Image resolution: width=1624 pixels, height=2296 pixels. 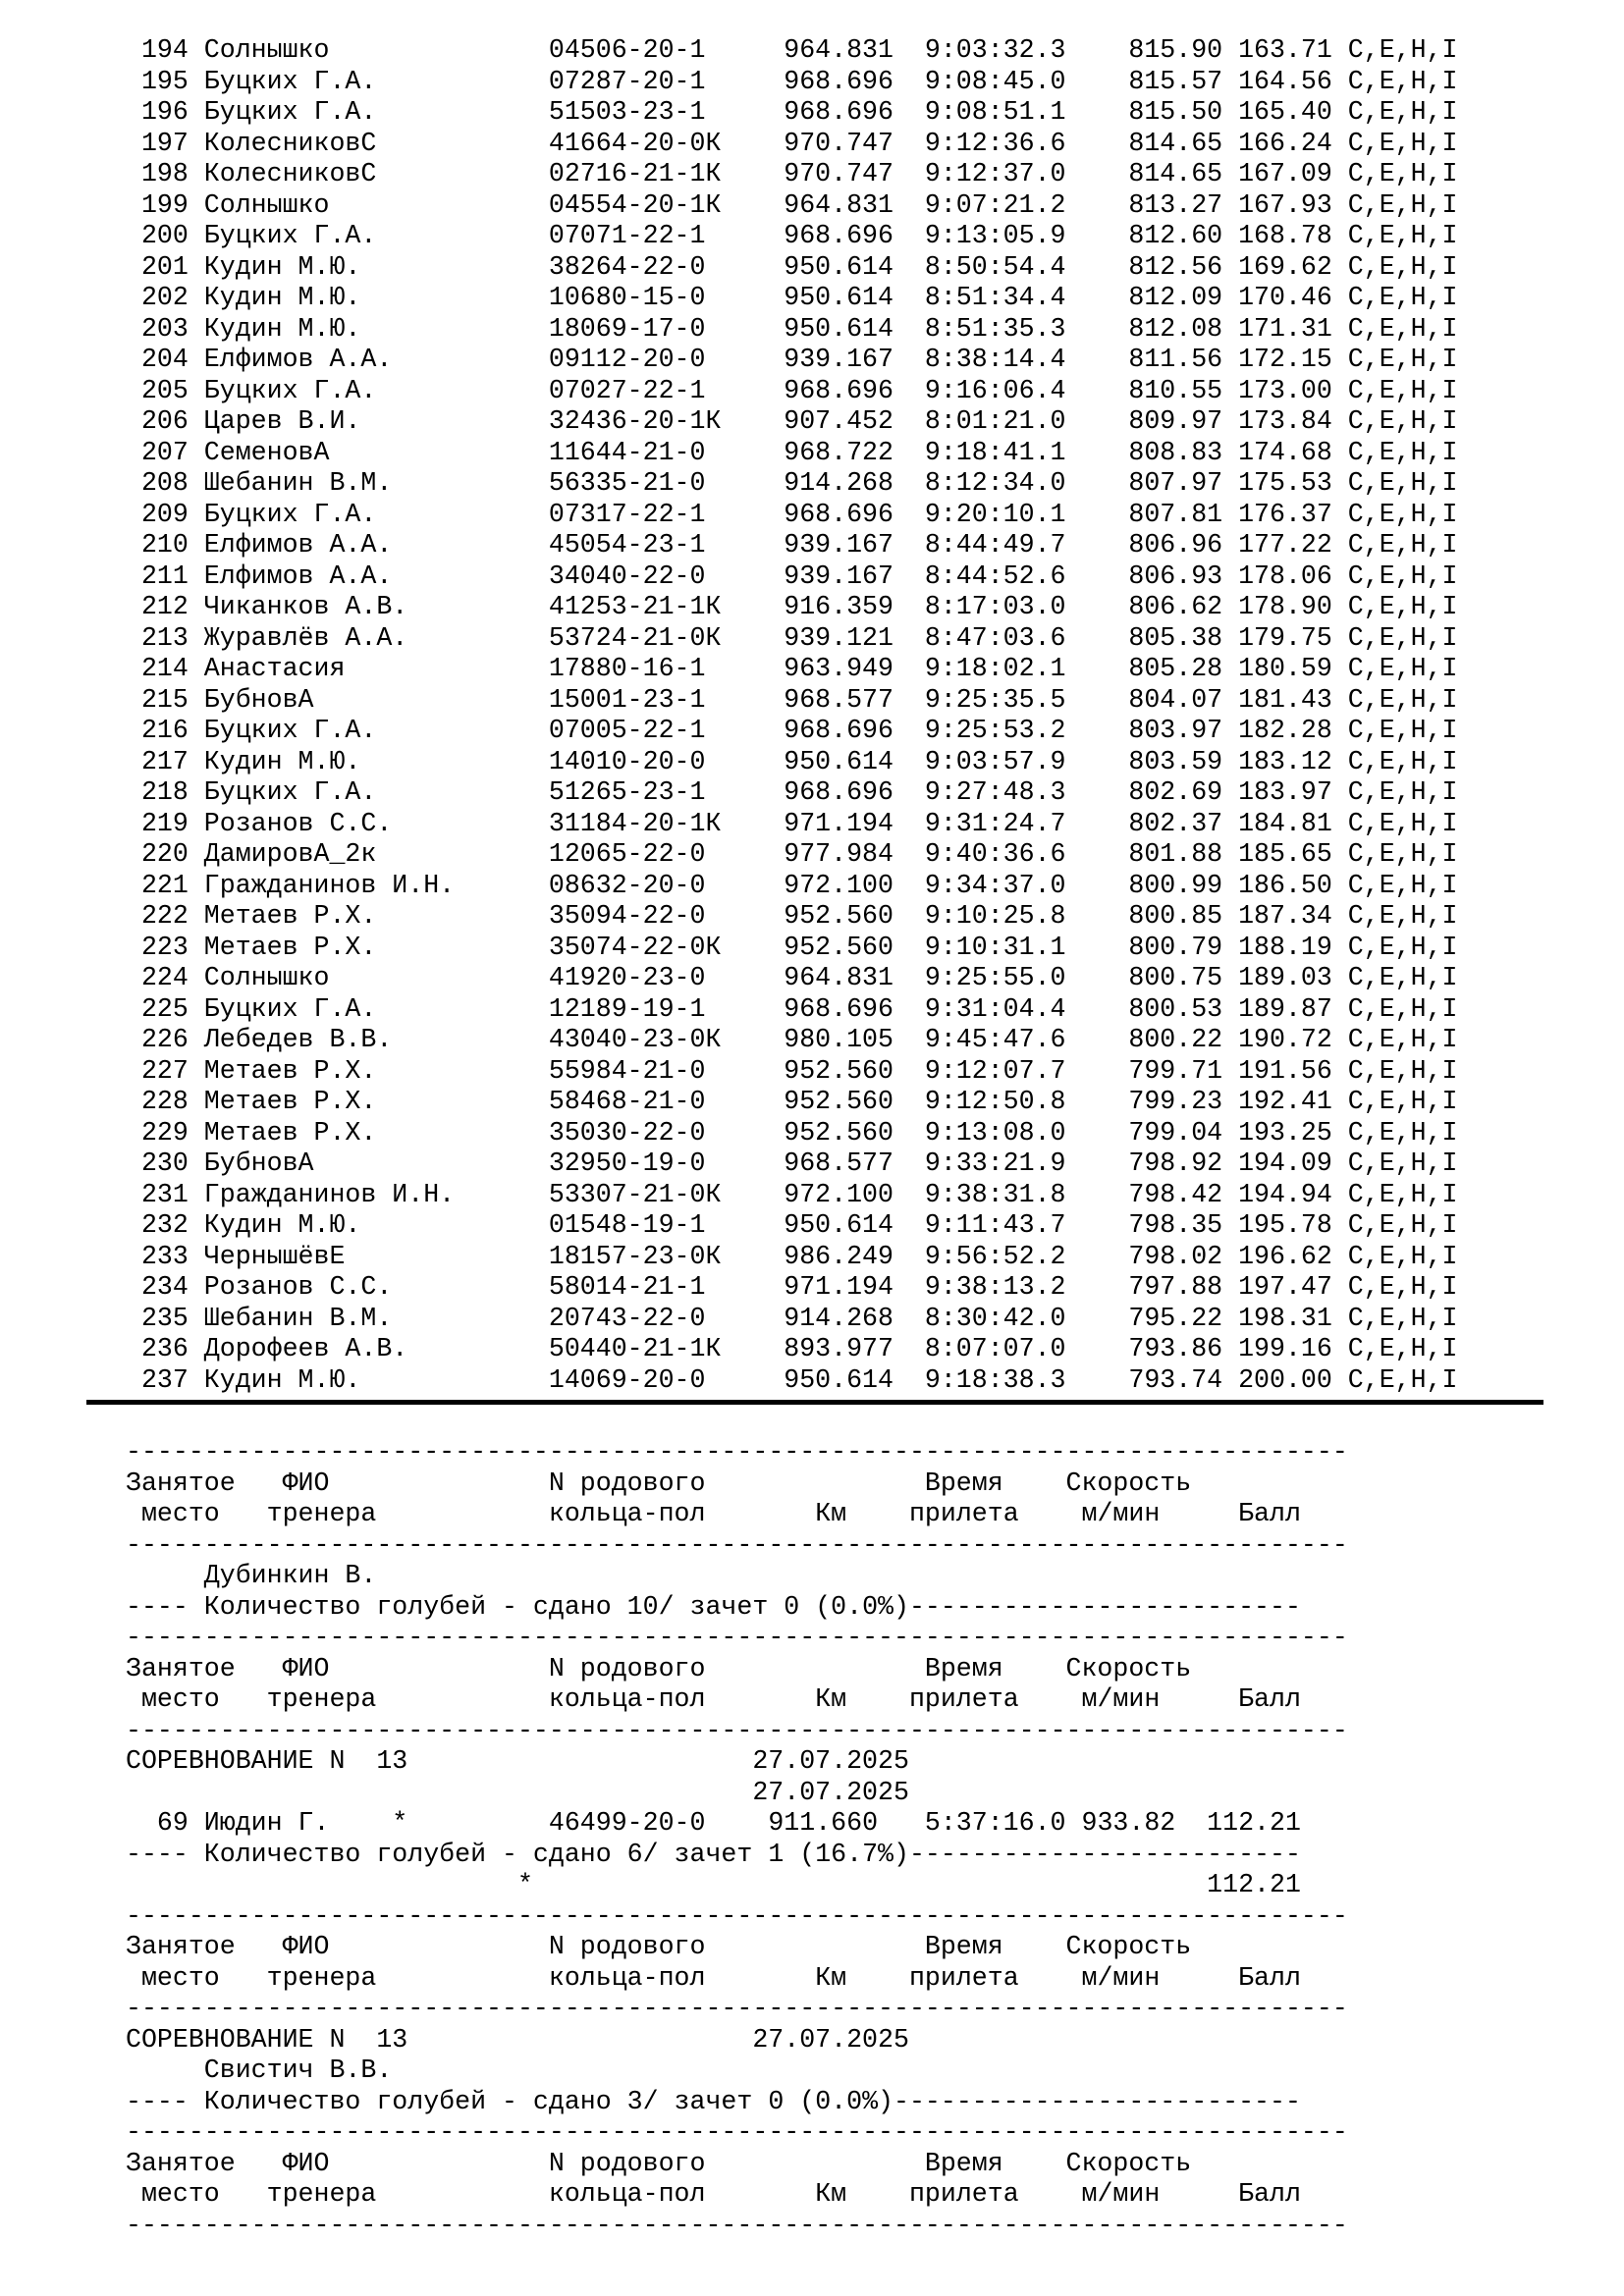 I want to click on place-cell: 232, so click(x=164, y=1225).